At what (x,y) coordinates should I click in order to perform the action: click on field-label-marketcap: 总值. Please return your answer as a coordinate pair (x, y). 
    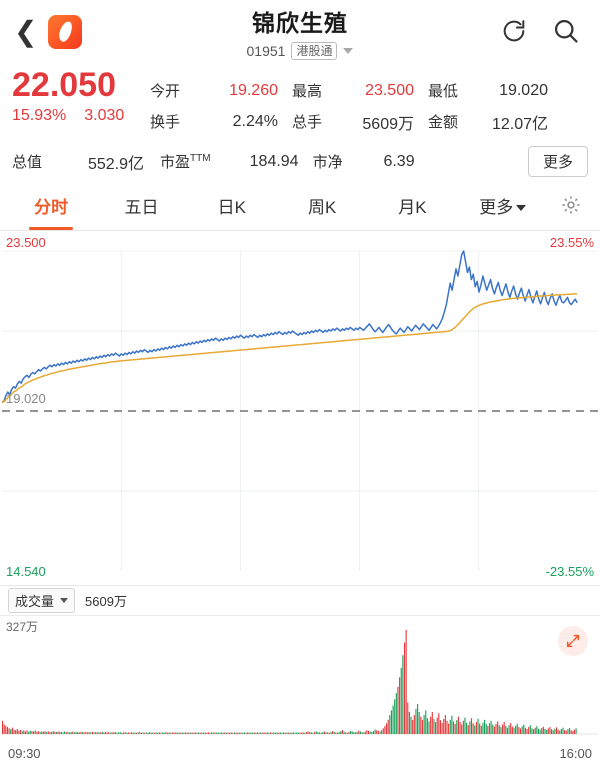
    Looking at the image, I should click on (27, 162).